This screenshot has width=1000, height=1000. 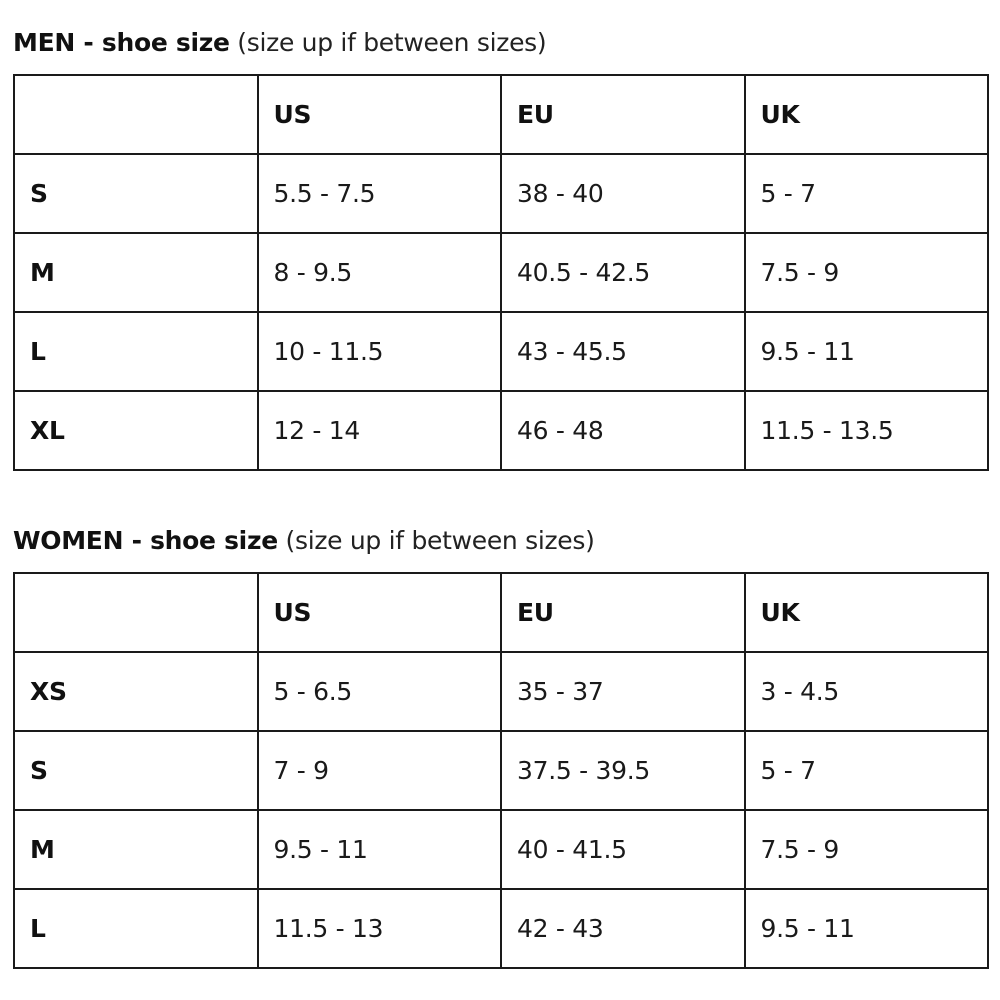 I want to click on us-size-cell: 11.5 - 13, so click(x=379, y=928).